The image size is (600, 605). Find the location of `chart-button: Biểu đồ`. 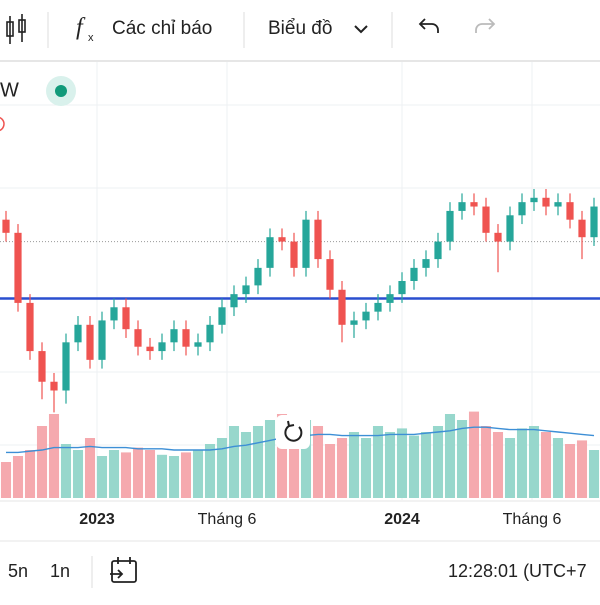

chart-button: Biểu đồ is located at coordinates (300, 28).